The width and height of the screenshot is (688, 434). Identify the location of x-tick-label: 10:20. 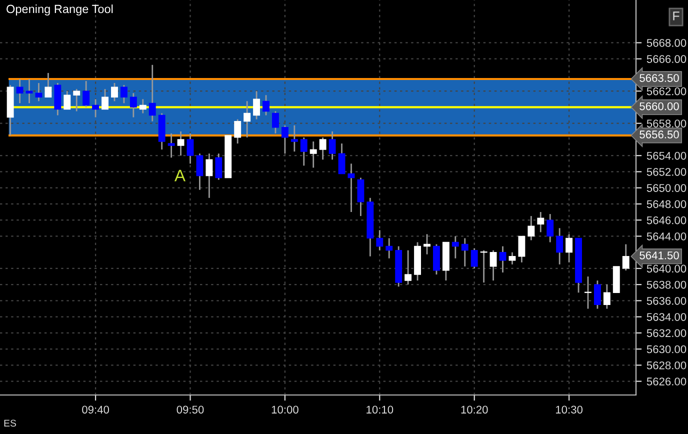
(474, 410).